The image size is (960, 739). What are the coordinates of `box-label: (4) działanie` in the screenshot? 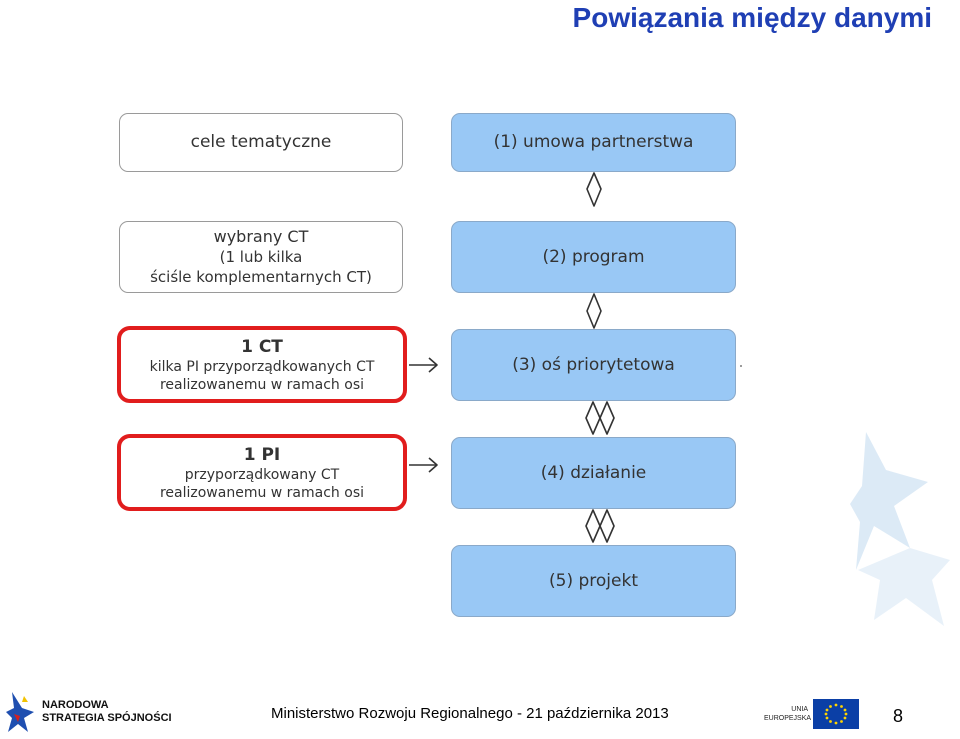 It's located at (593, 472).